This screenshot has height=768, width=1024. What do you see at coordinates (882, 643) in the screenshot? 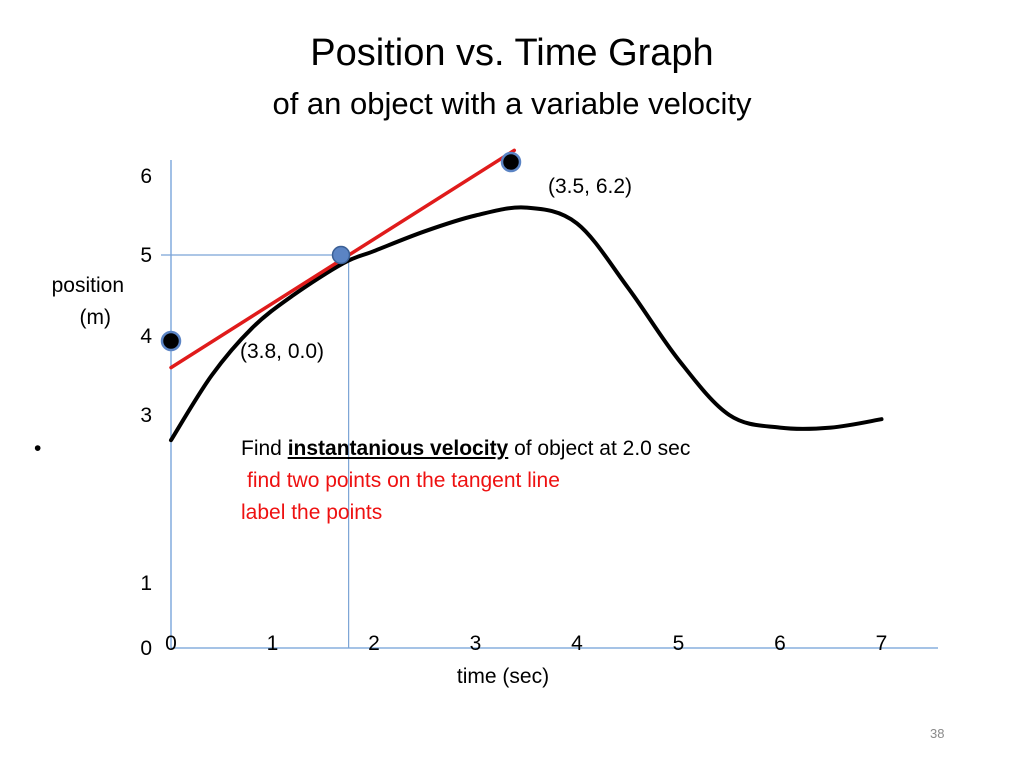
I see `x-tick-label: 7` at bounding box center [882, 643].